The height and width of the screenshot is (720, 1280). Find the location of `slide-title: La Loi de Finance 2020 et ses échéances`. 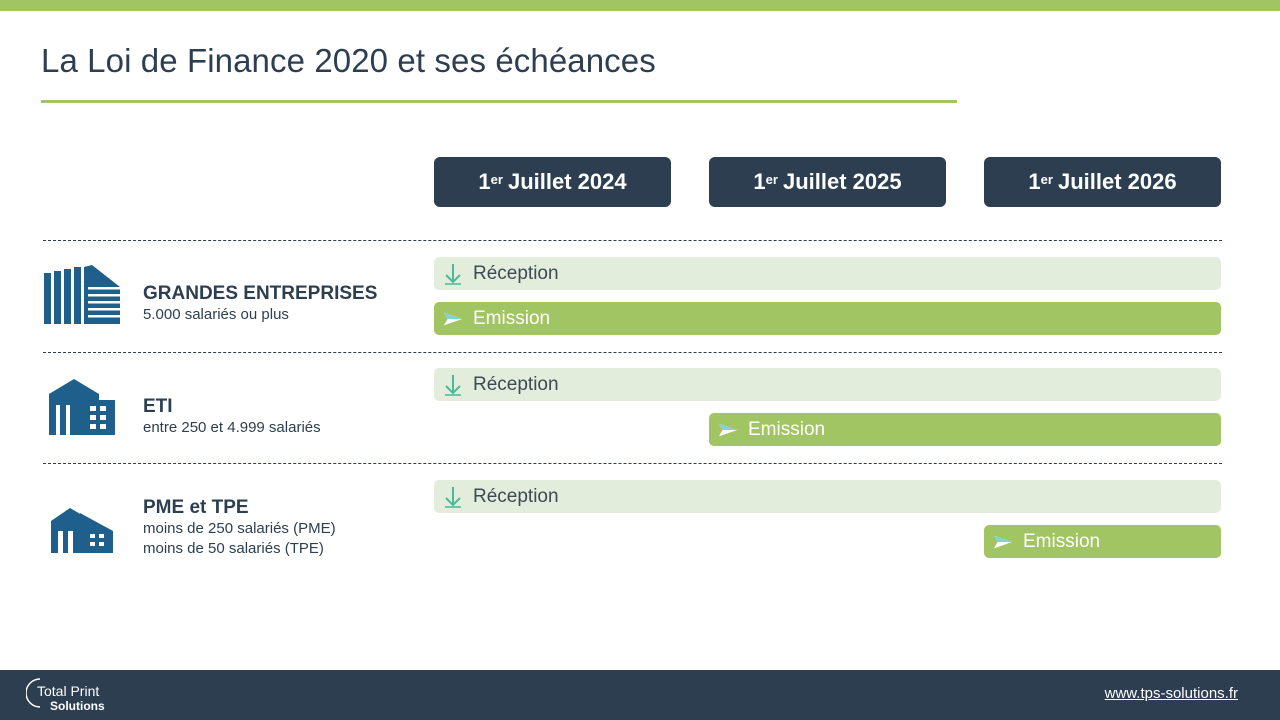

slide-title: La Loi de Finance 2020 et ses échéances is located at coordinates (348, 60).